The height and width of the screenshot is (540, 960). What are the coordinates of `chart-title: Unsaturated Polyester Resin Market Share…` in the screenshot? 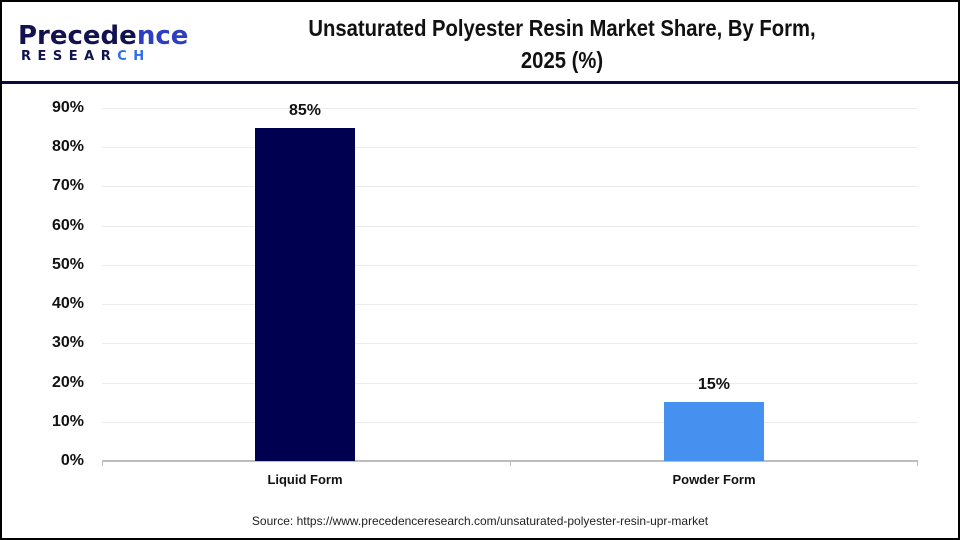 It's located at (562, 44).